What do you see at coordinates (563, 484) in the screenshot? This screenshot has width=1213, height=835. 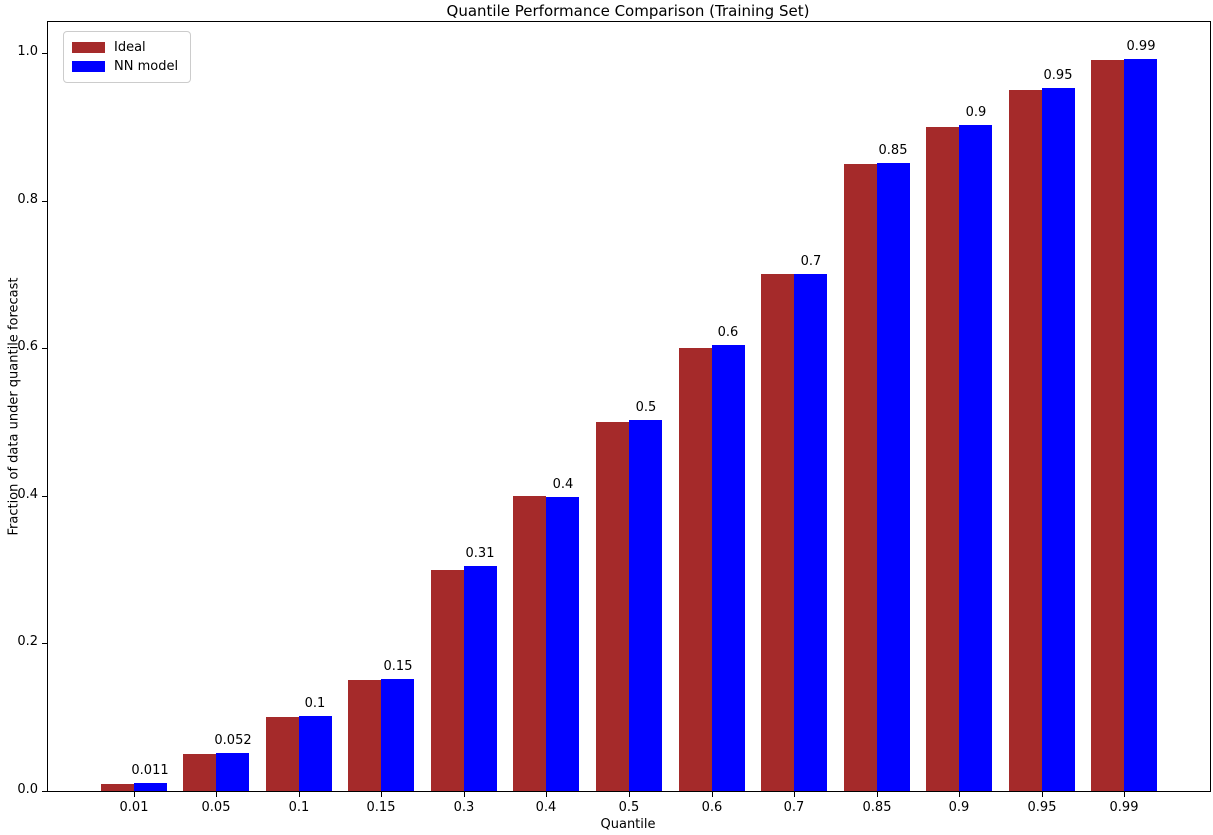 I see `bar-value-label: 0.4` at bounding box center [563, 484].